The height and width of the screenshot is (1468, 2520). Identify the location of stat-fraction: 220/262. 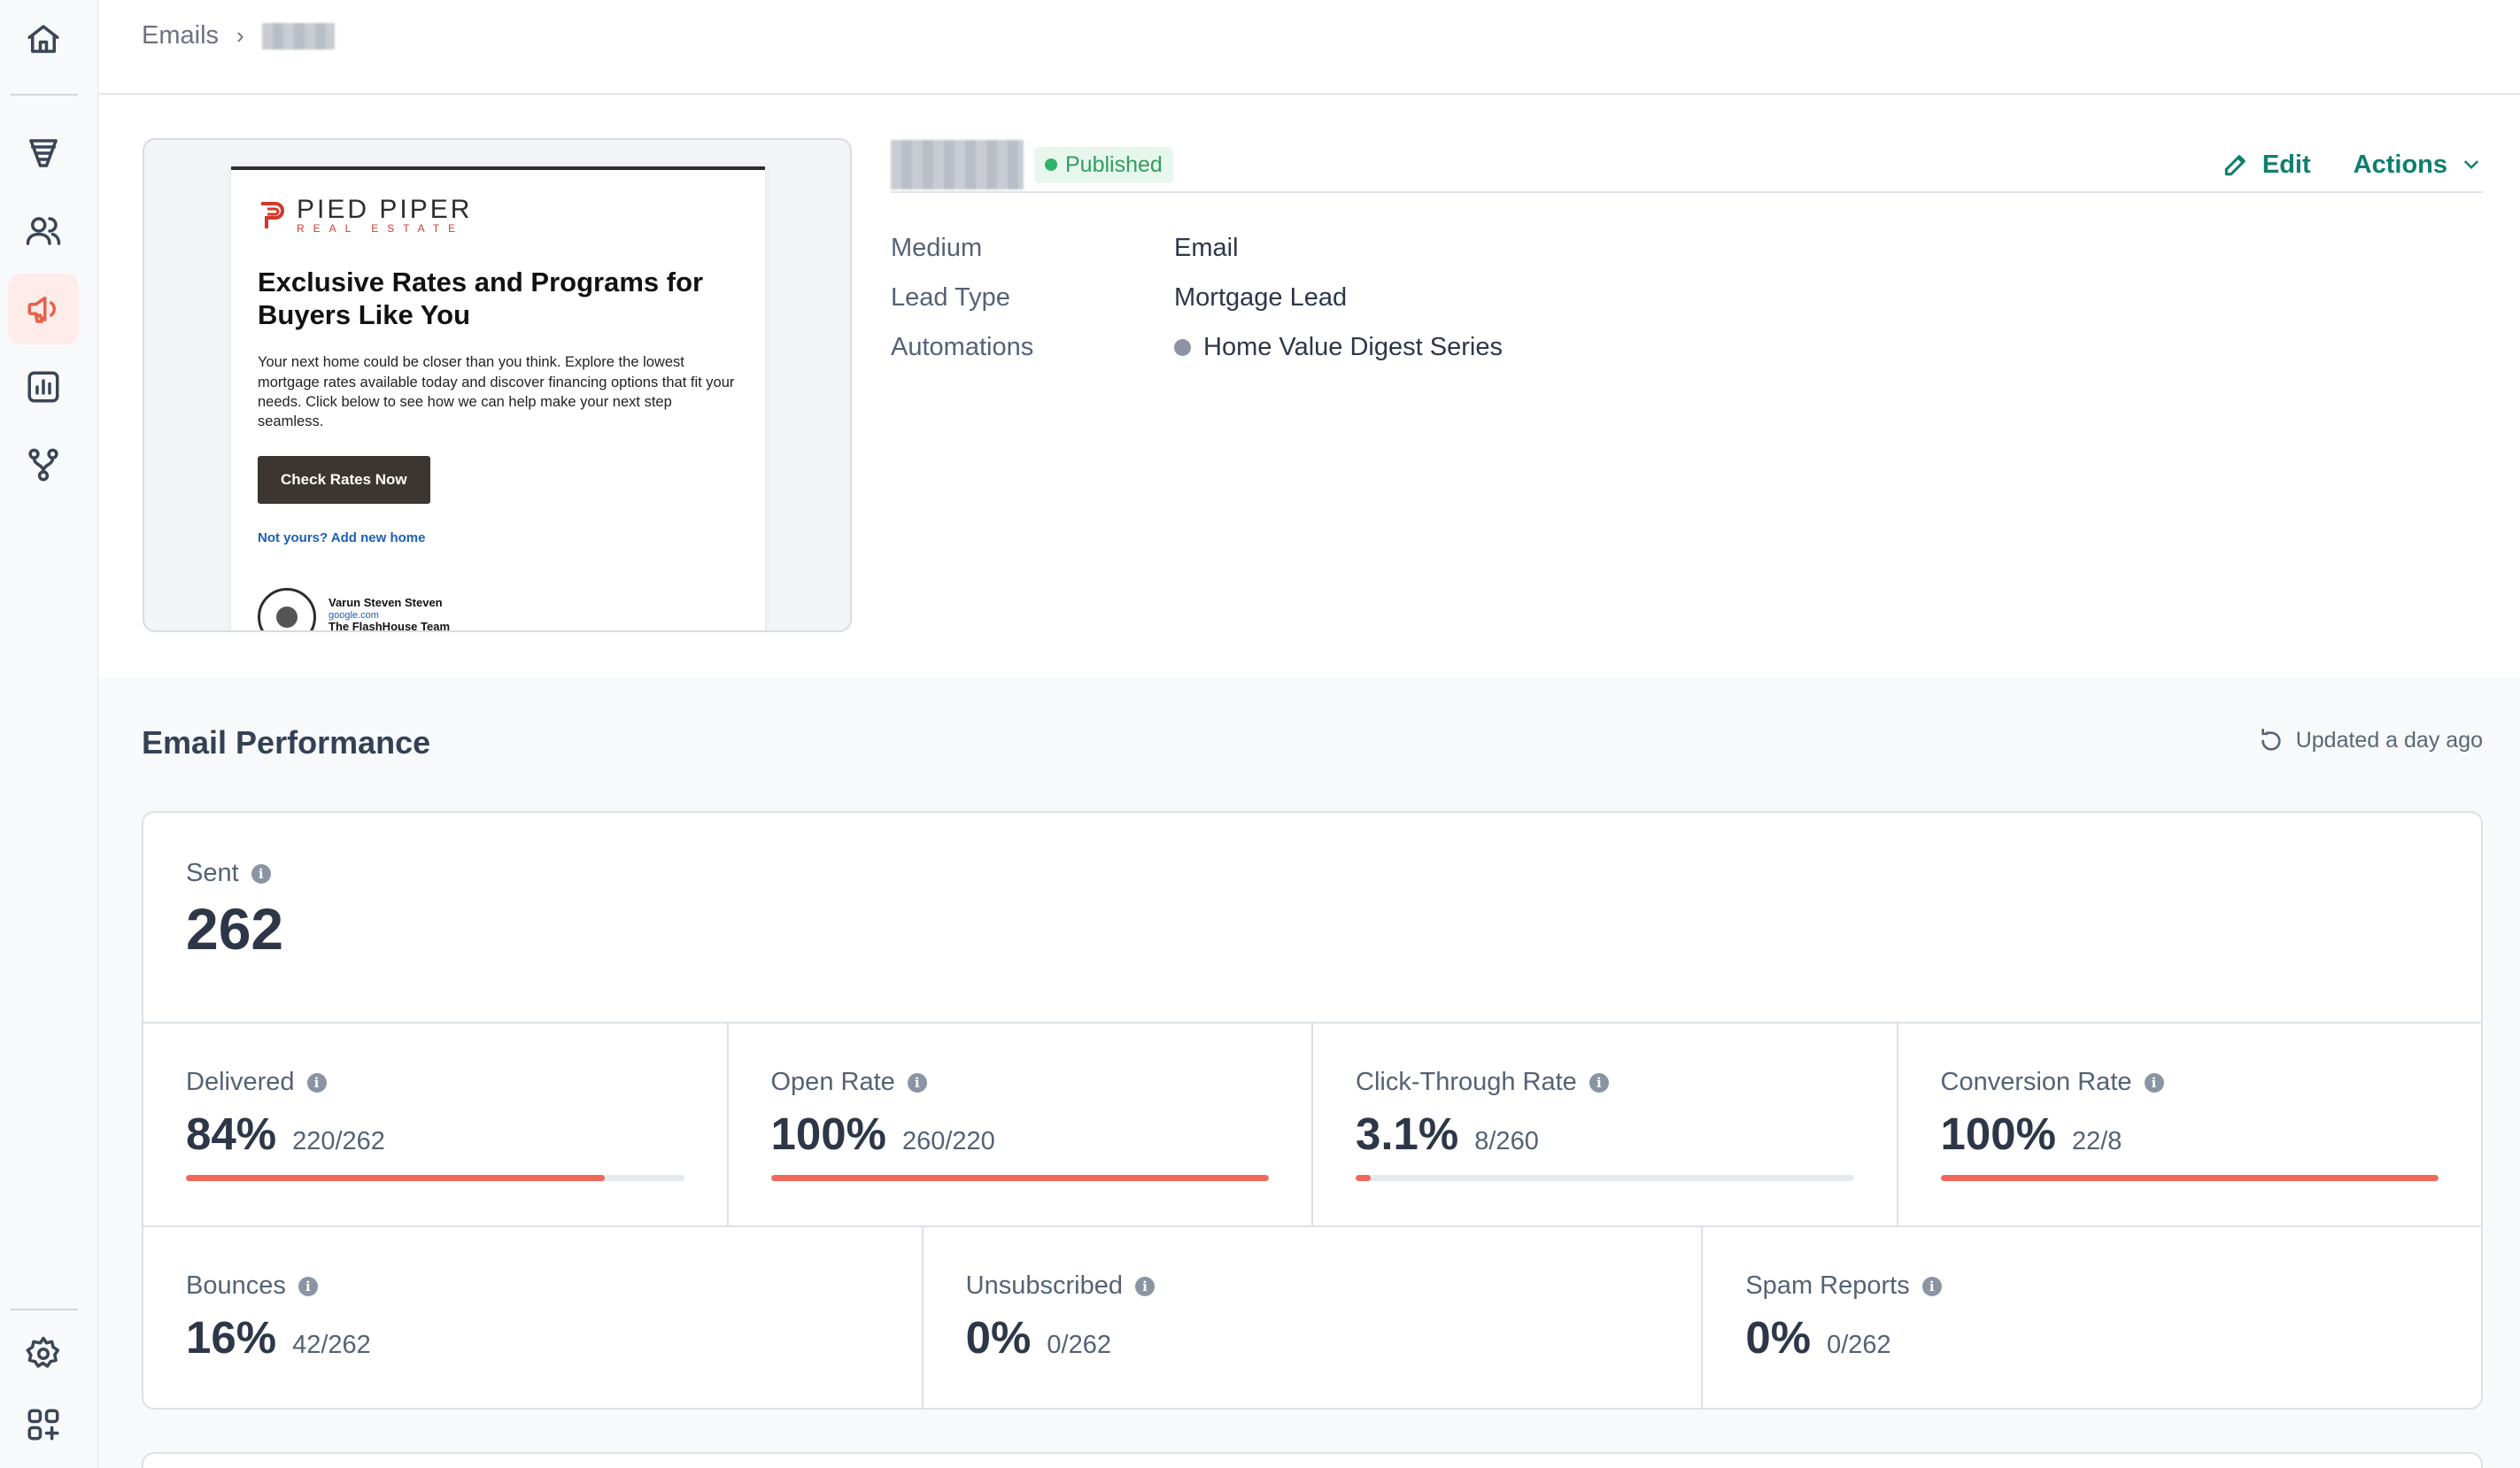
(338, 1141).